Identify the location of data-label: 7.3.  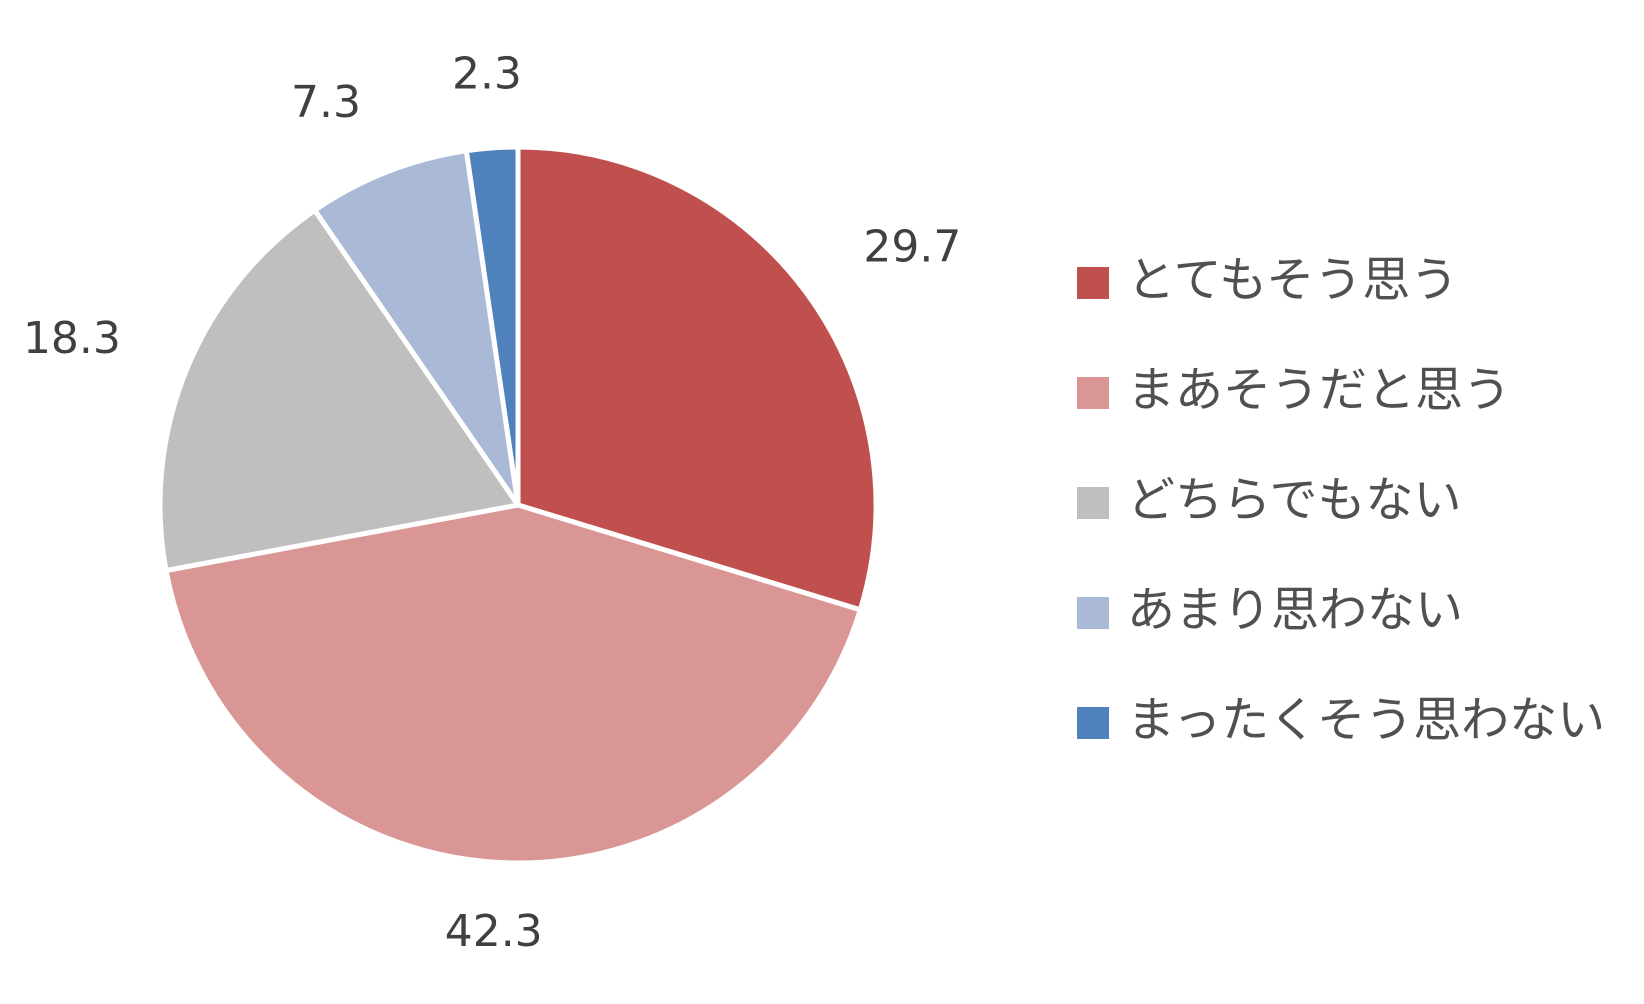
(326, 102).